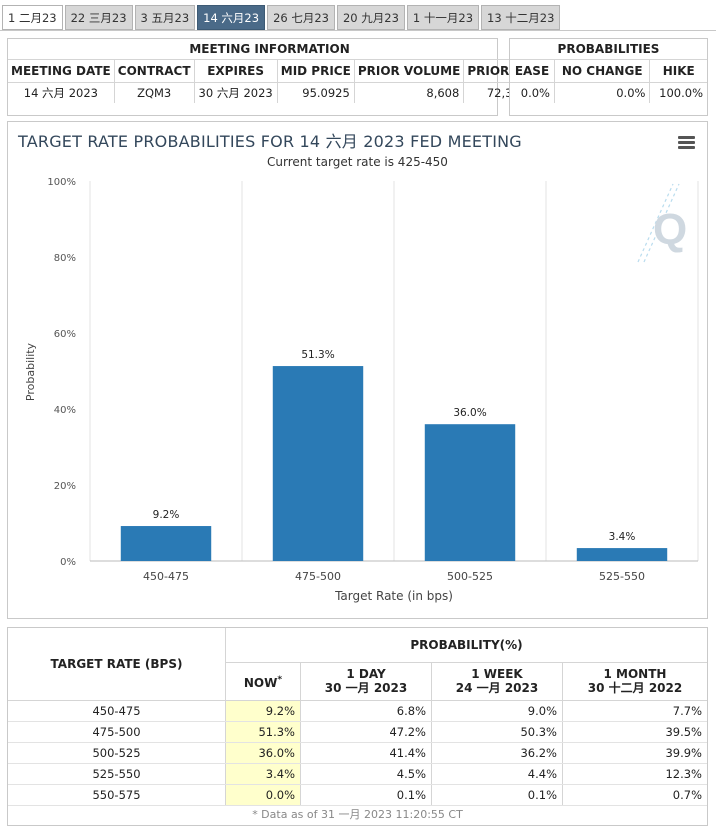 This screenshot has width=716, height=829. Describe the element at coordinates (263, 732) in the screenshot. I see `now-cell: 51.3%` at that location.